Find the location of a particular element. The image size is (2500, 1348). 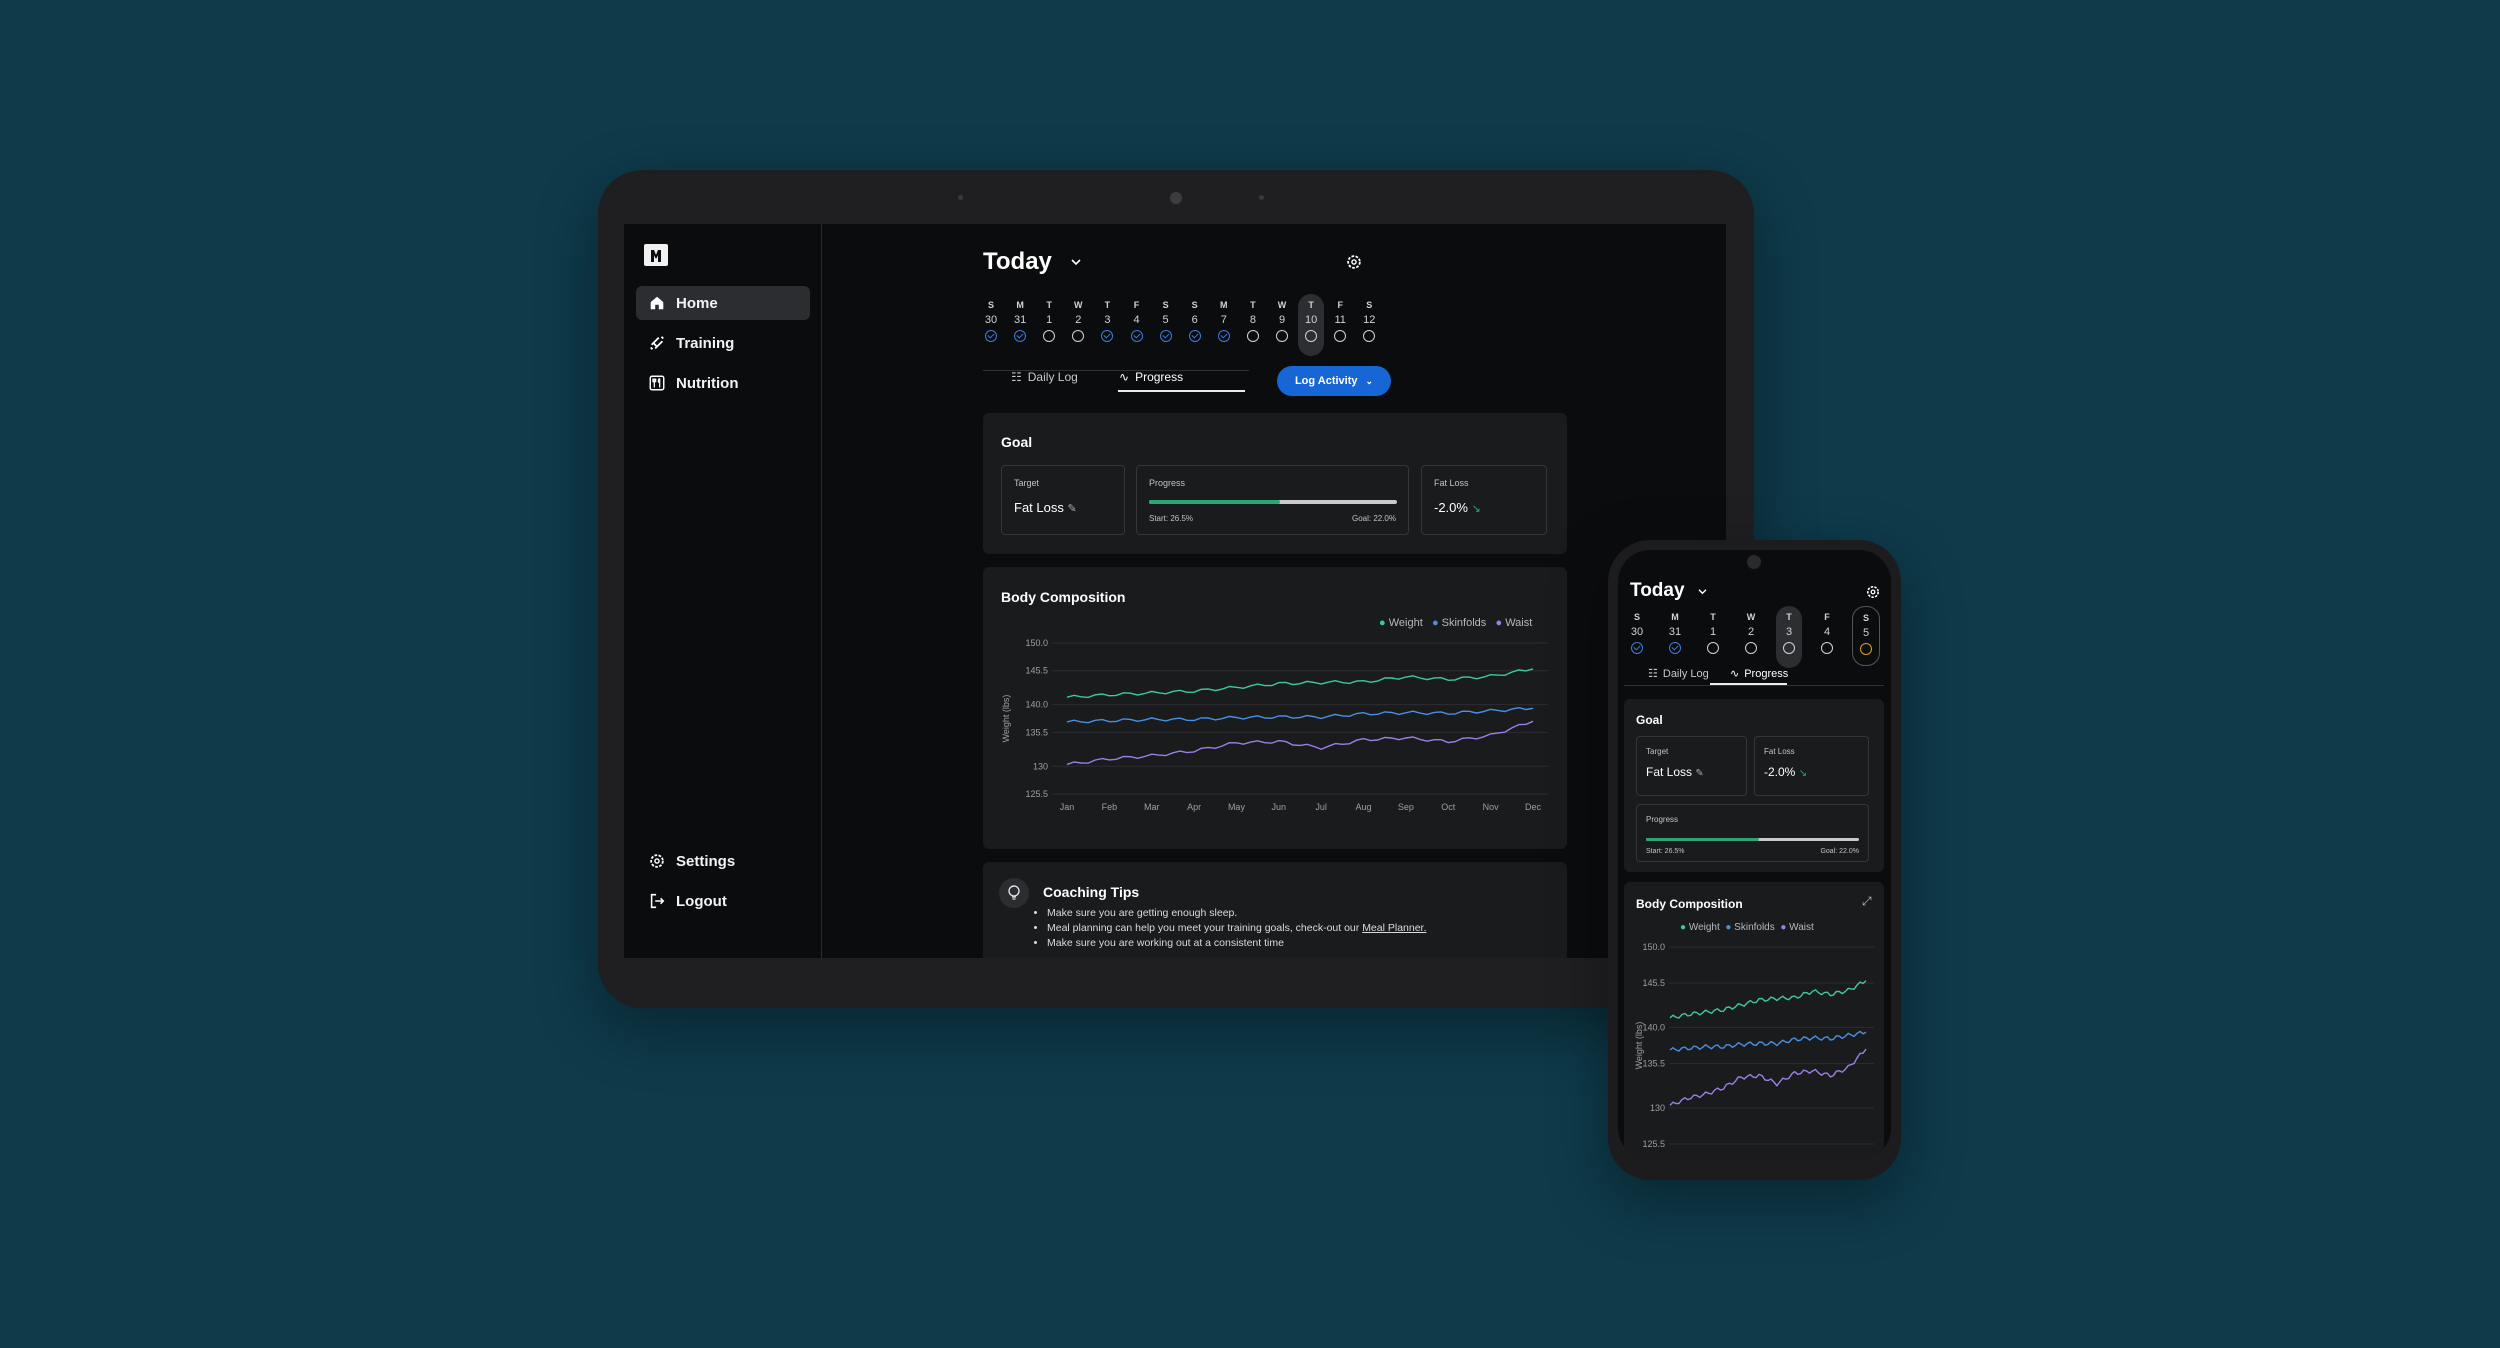

y-axis-label: Weight (lbs) is located at coordinates (1639, 1046).